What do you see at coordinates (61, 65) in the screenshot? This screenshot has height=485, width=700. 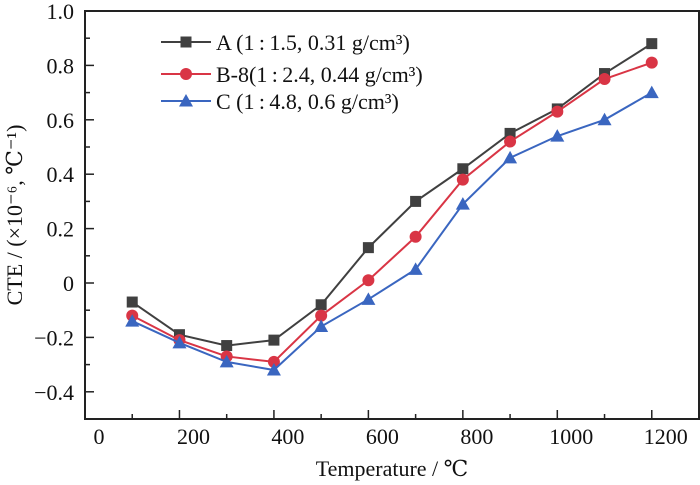 I see `y-tick-label: 0.8` at bounding box center [61, 65].